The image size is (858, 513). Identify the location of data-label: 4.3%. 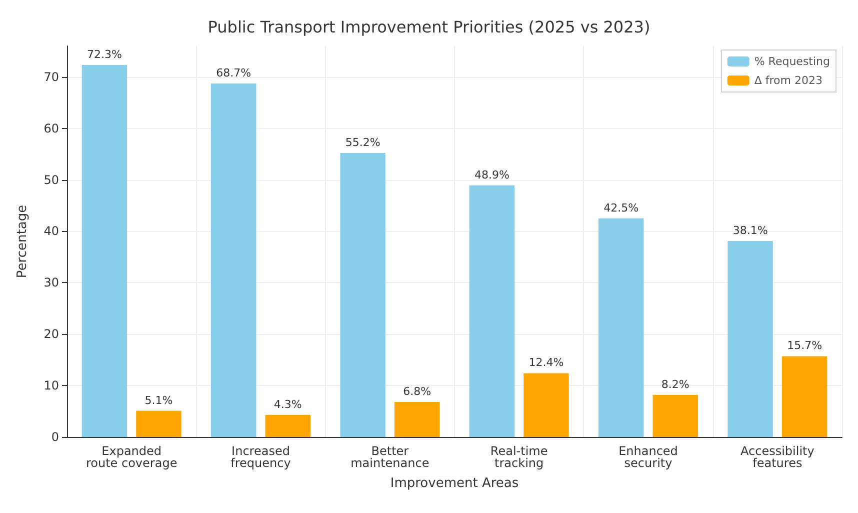
(288, 404).